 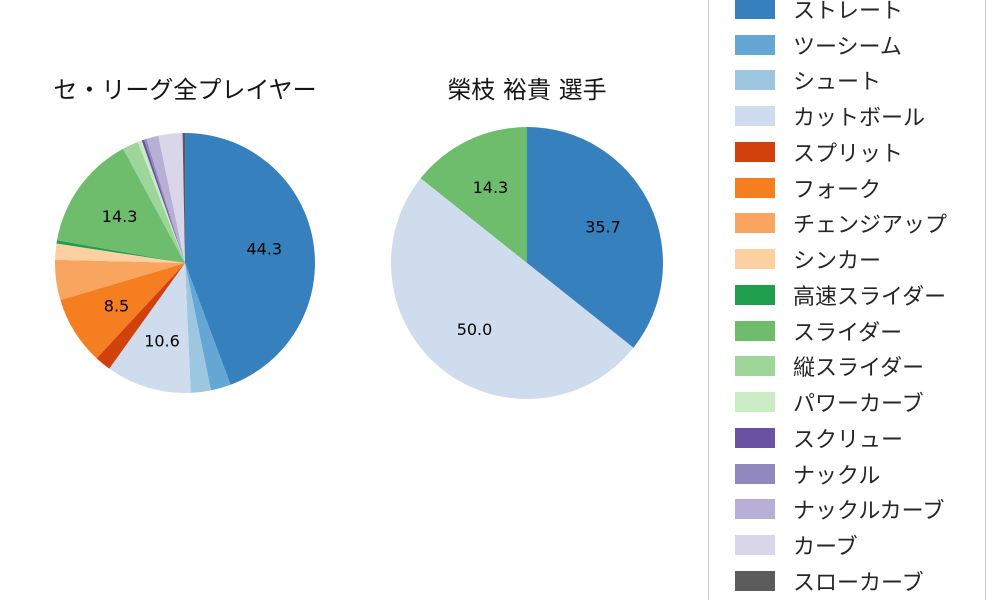 What do you see at coordinates (120, 280) in the screenshot?
I see `pie-slice-チェンジアップ` at bounding box center [120, 280].